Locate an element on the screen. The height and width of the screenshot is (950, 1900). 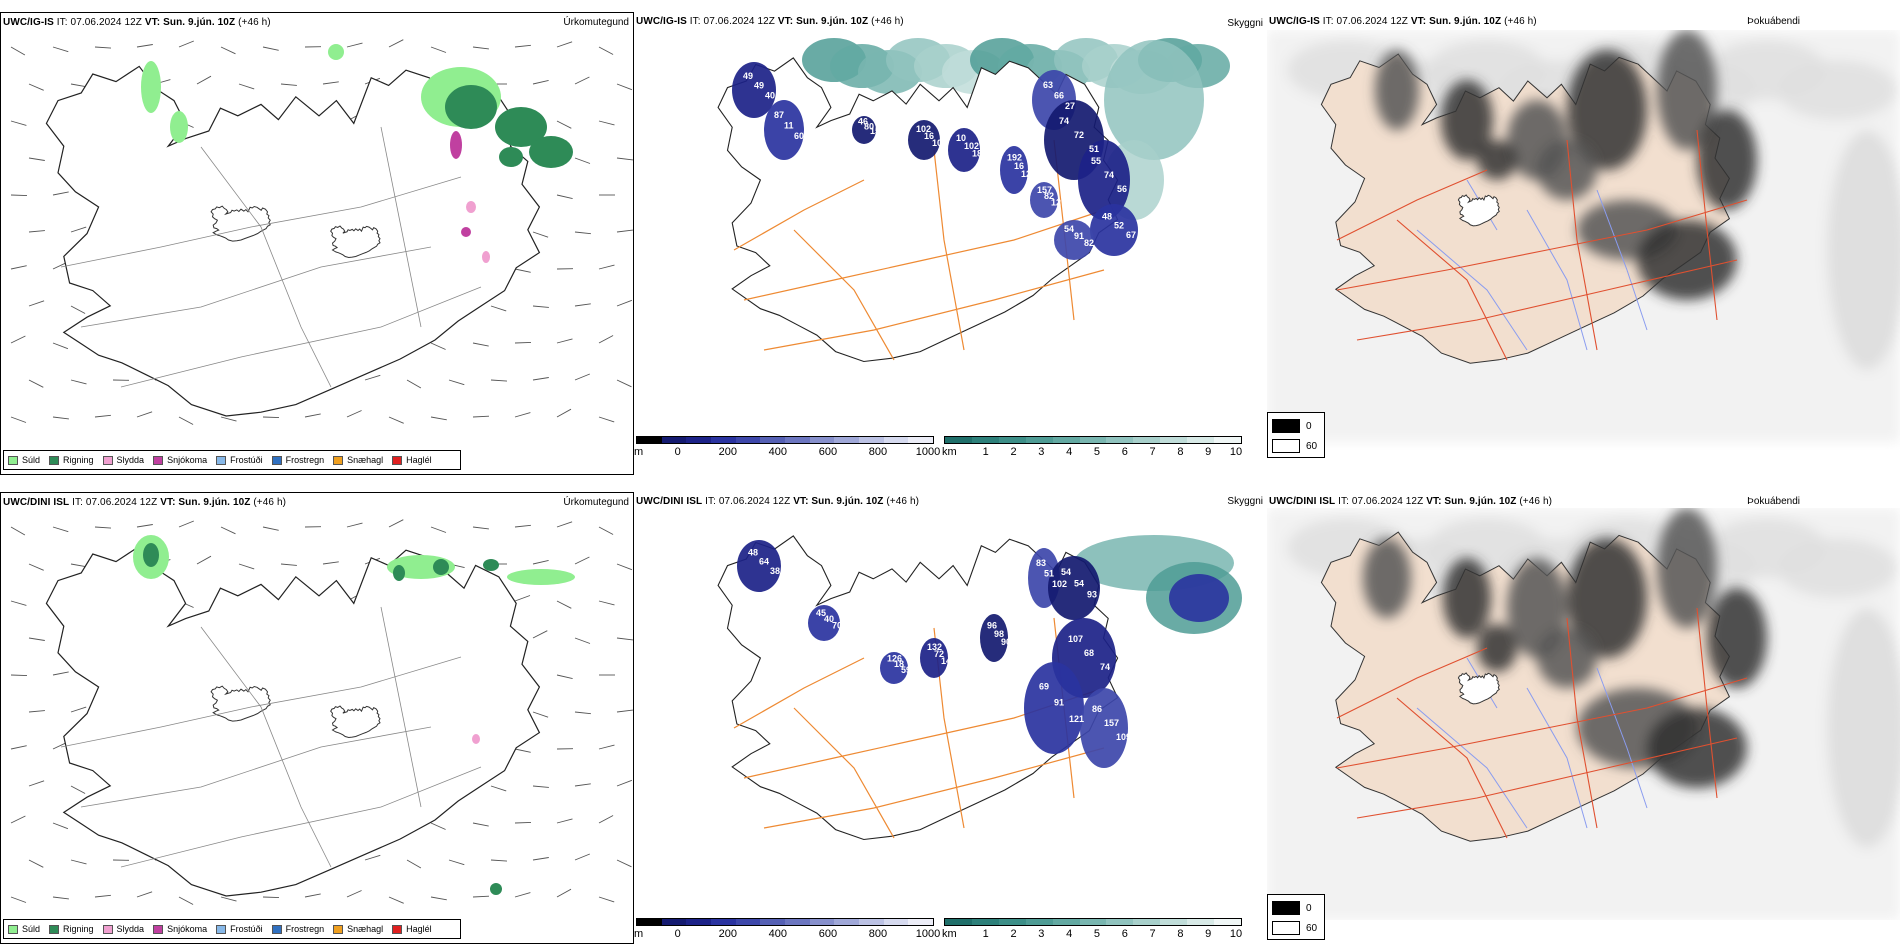
visibility-sea-field is located at coordinates (1158, 584).